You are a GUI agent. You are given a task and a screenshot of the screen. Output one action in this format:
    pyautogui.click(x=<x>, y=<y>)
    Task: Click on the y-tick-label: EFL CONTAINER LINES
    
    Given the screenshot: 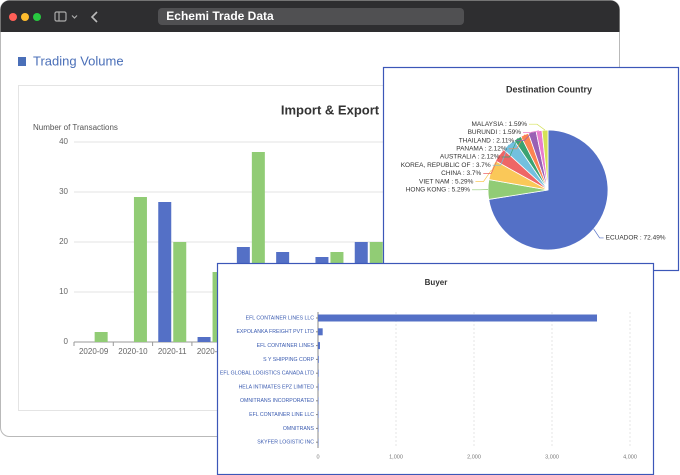 What is the action you would take?
    pyautogui.click(x=286, y=346)
    